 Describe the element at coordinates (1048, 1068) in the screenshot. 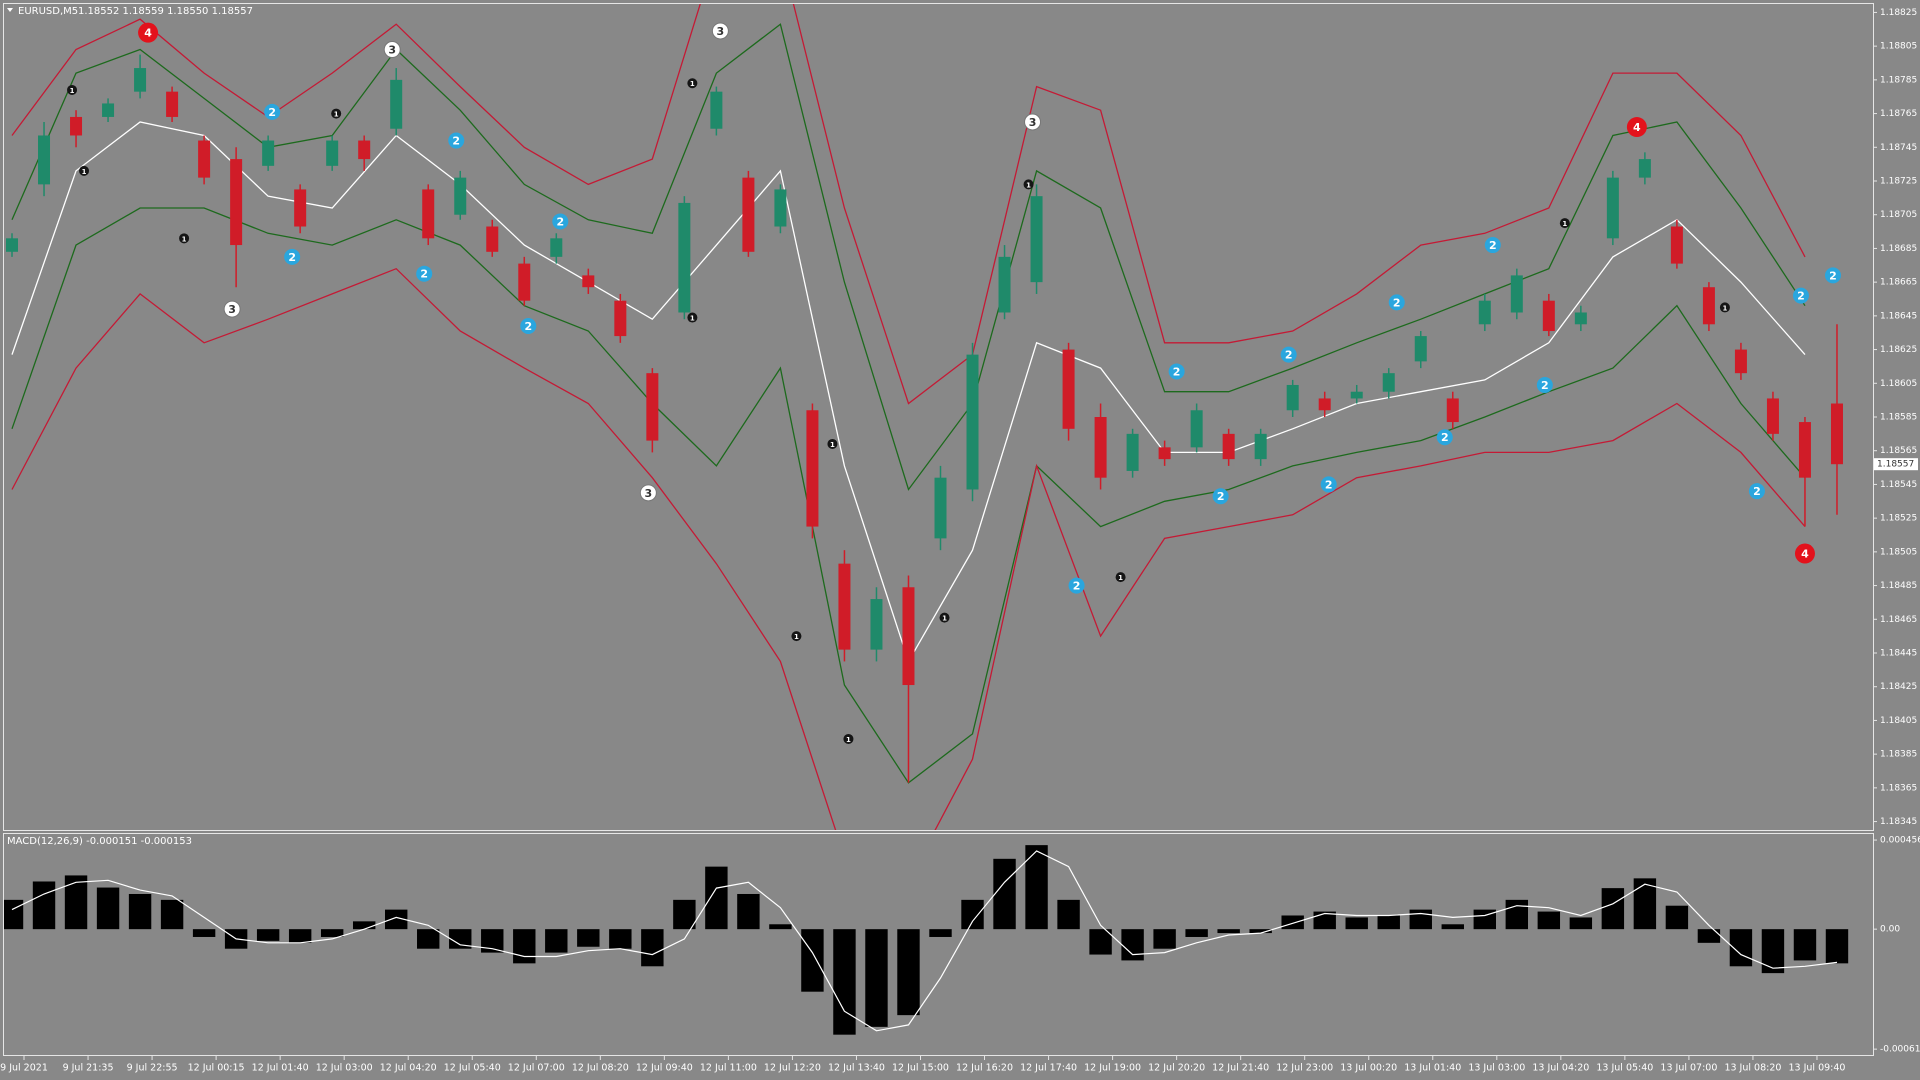

I see `x-tick-label: 12 Jul 17:40` at that location.